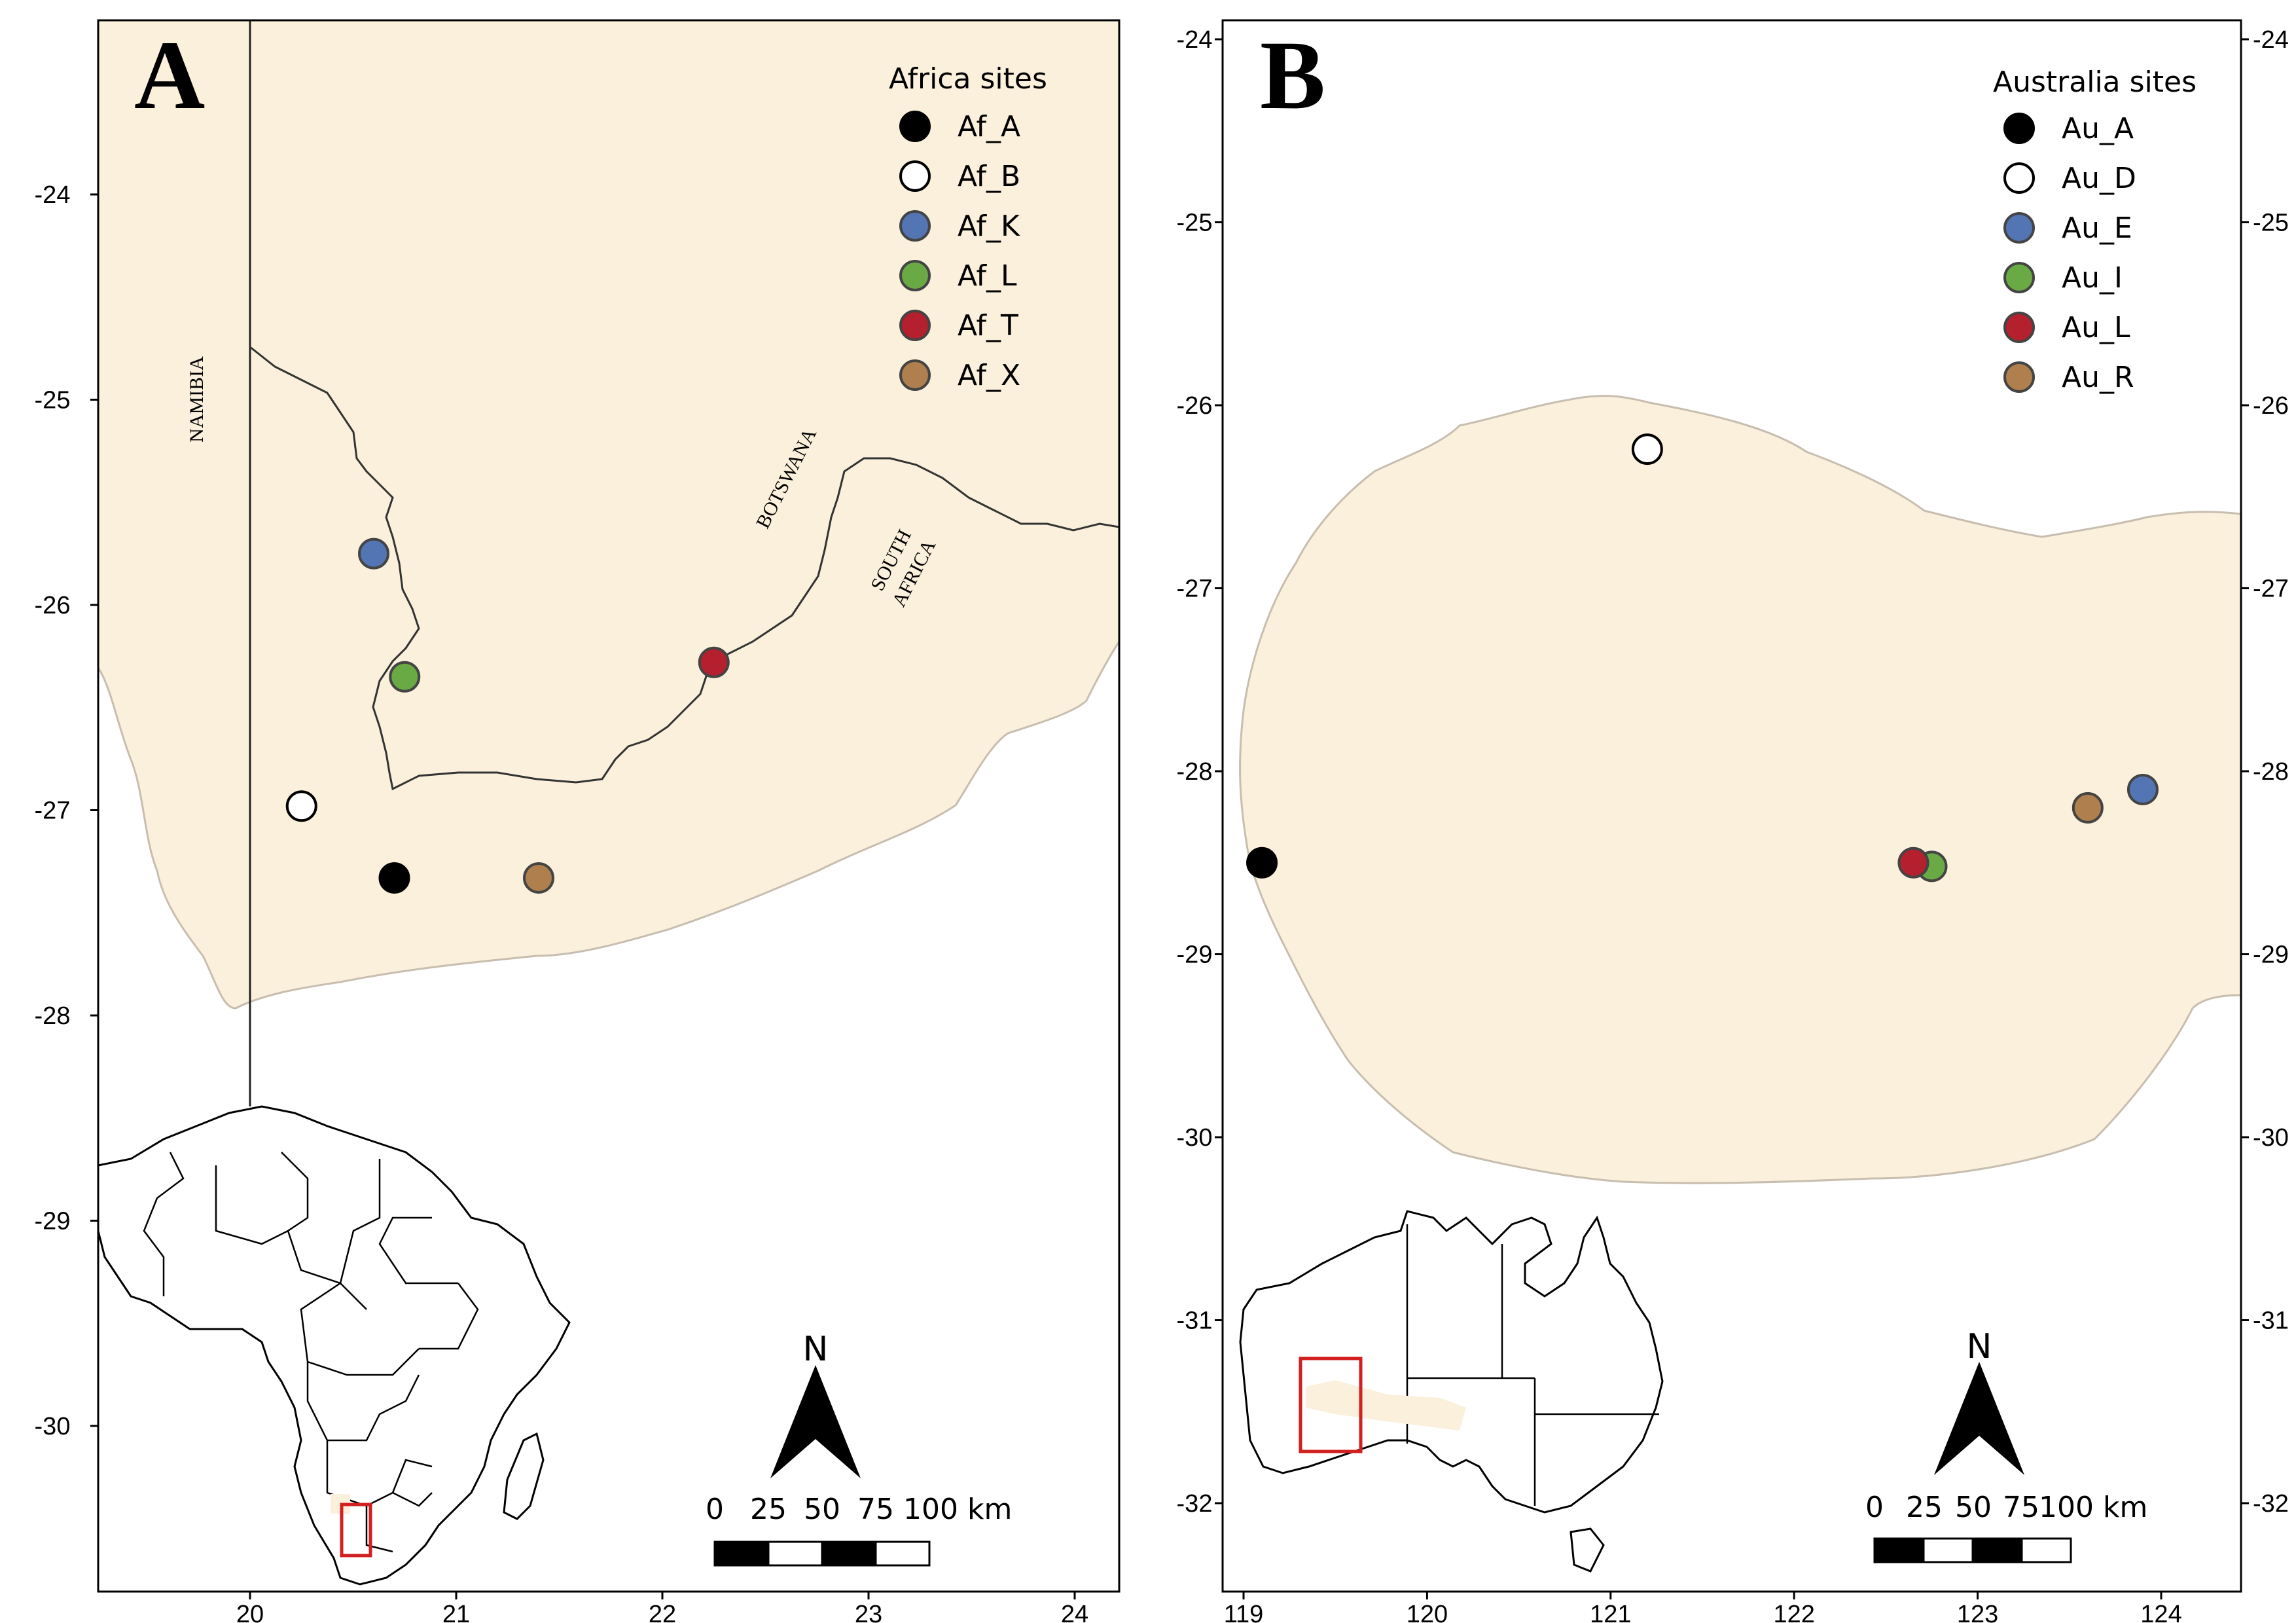  What do you see at coordinates (2142, 789) in the screenshot?
I see `site-marker-au-e` at bounding box center [2142, 789].